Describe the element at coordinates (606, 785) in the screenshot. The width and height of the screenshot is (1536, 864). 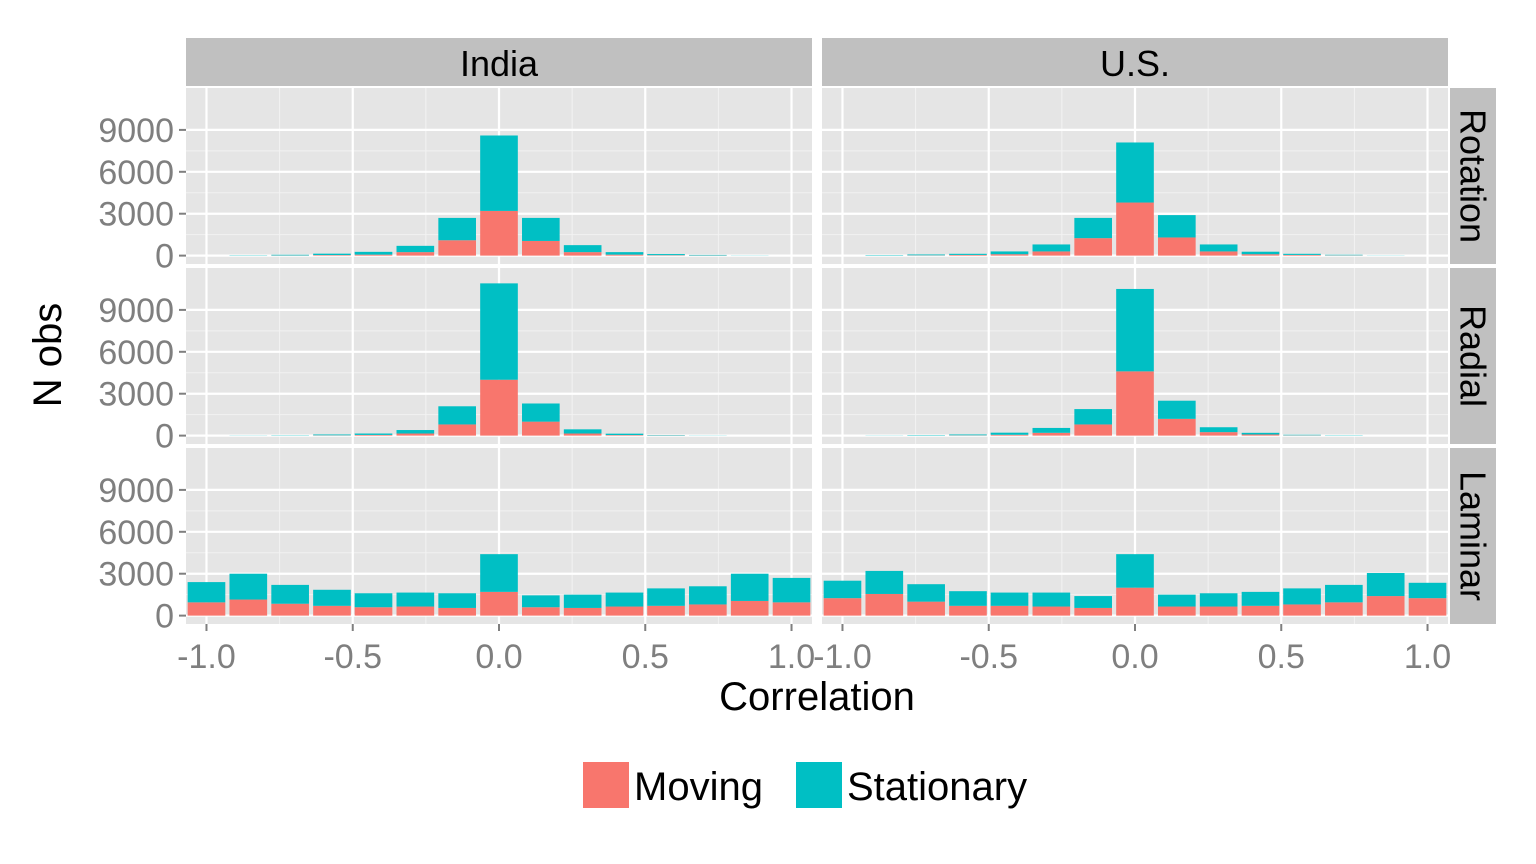
I see `legend-key-moving` at that location.